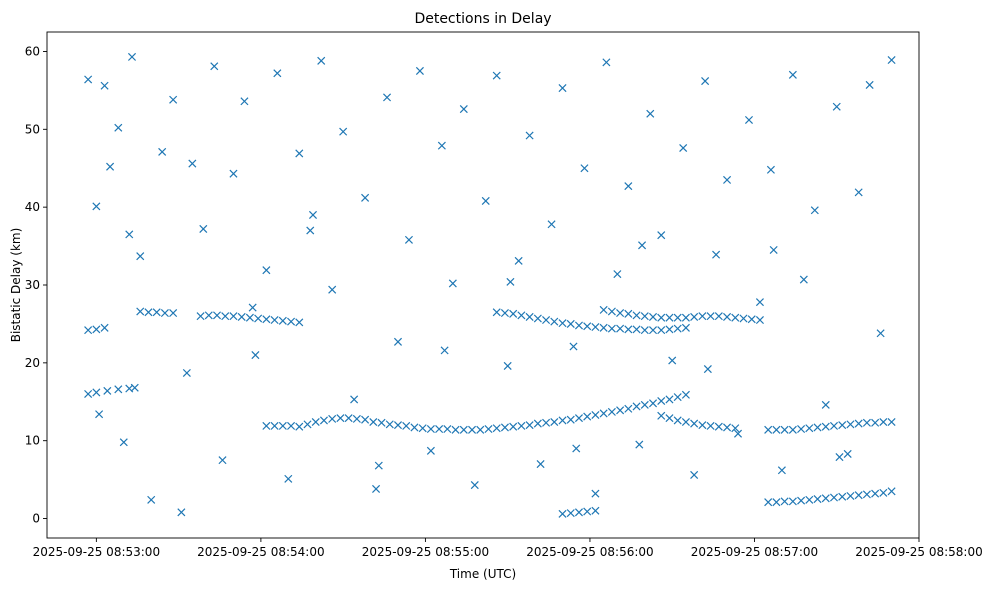 This screenshot has width=989, height=590. Describe the element at coordinates (32, 441) in the screenshot. I see `y-tick-label: 10` at that location.